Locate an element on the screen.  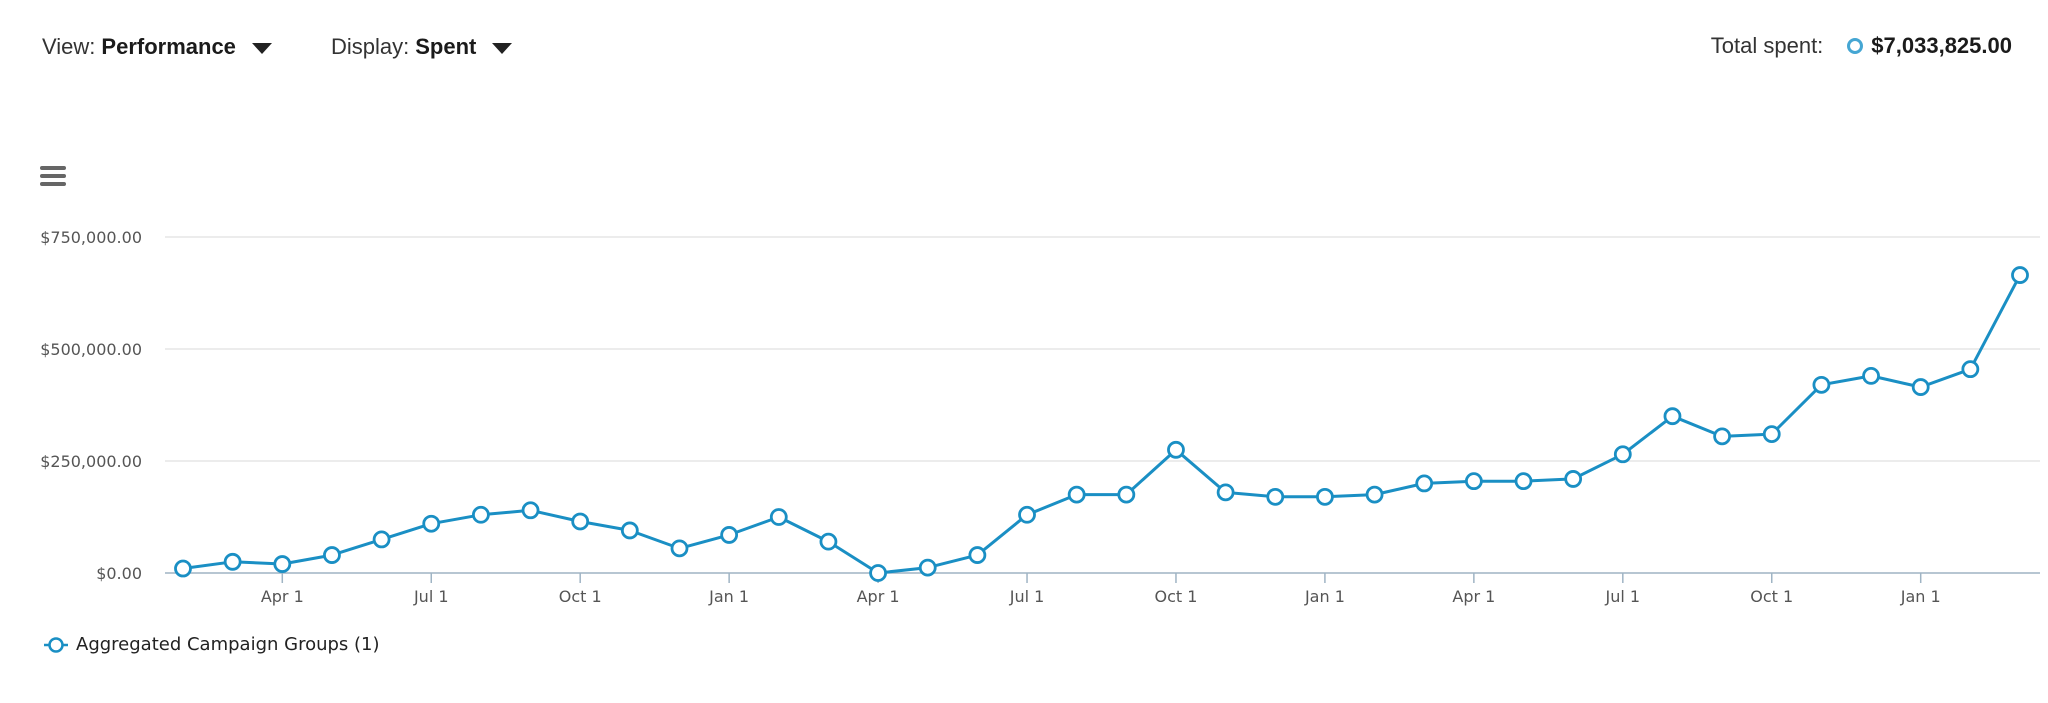
hollow-circle-icon is located at coordinates (56, 644).